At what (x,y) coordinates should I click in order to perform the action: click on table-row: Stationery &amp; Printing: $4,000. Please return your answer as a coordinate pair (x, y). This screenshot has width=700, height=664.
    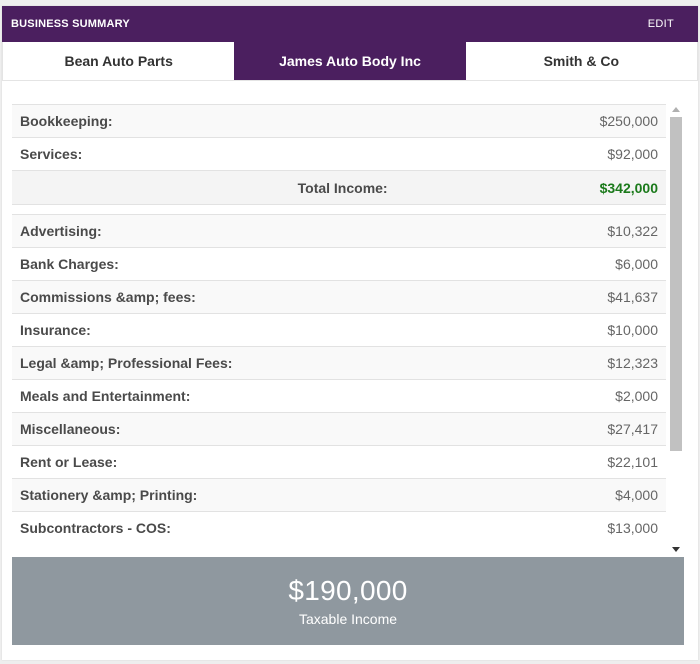
    Looking at the image, I should click on (339, 494).